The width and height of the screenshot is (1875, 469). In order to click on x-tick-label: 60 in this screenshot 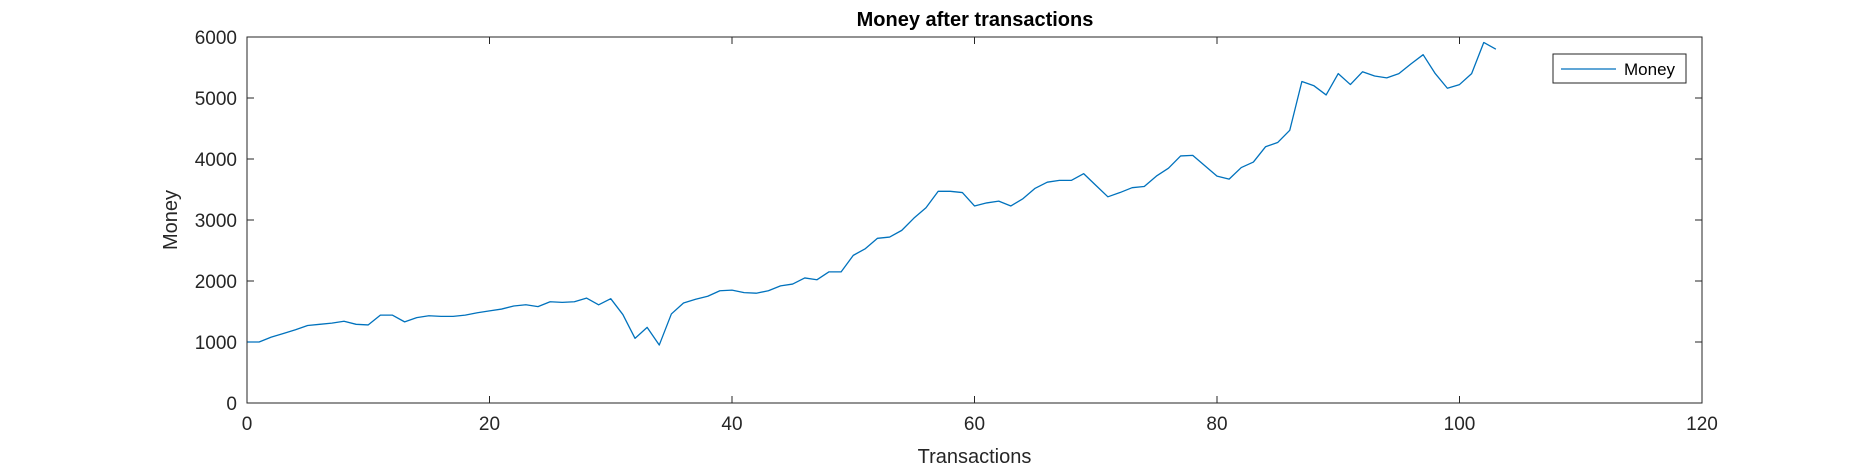, I will do `click(974, 424)`.